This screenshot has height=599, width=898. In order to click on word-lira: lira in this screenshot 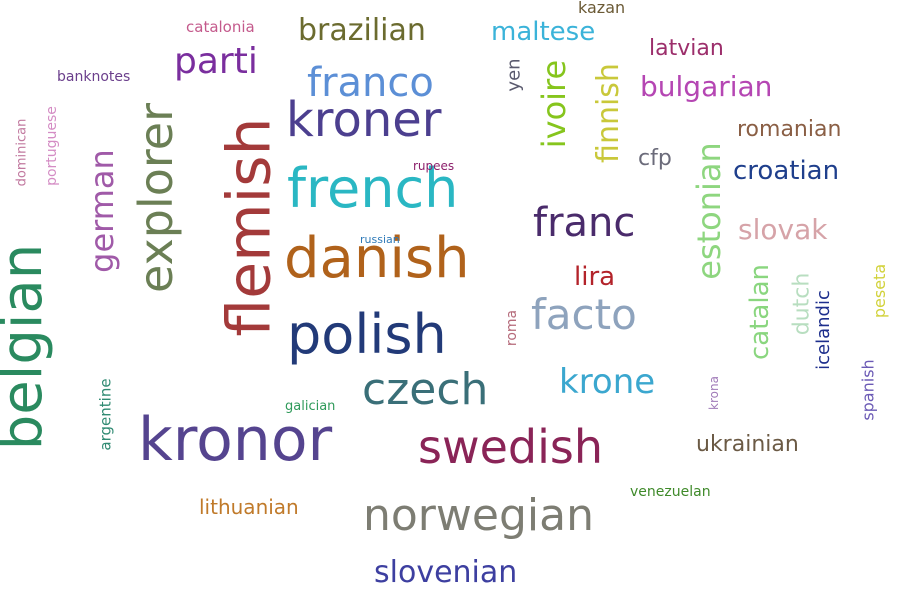, I will do `click(595, 277)`.